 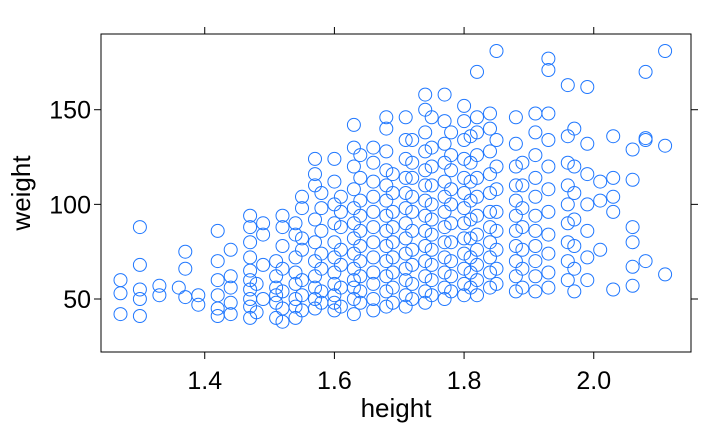 What do you see at coordinates (593, 381) in the screenshot?
I see `x-tick-label: 2.0` at bounding box center [593, 381].